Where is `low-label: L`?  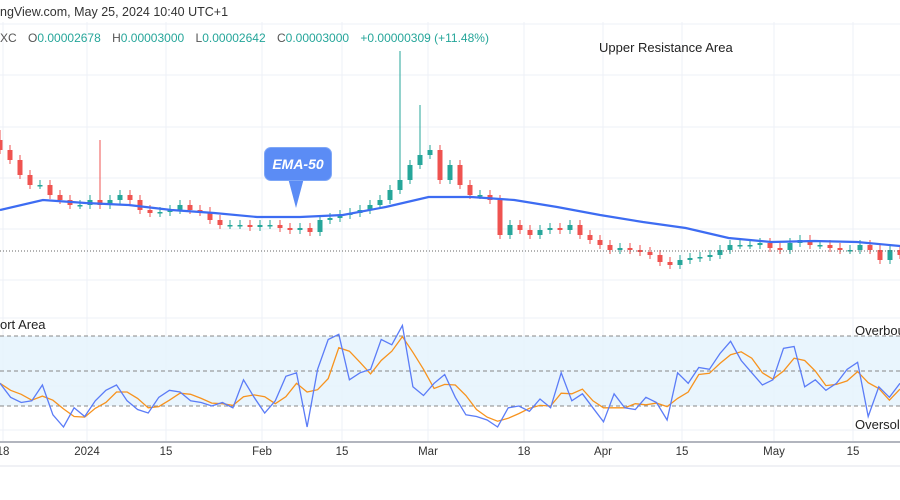 low-label: L is located at coordinates (199, 38).